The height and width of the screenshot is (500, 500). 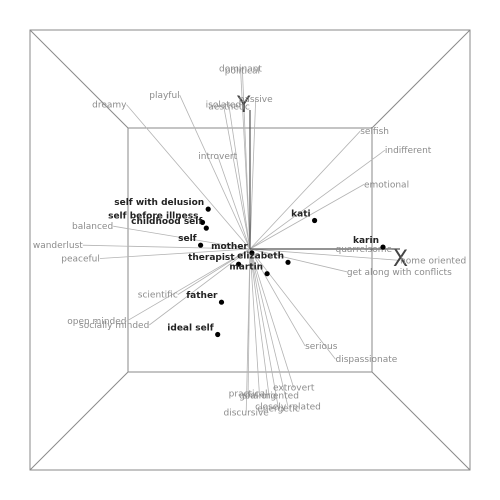 What do you see at coordinates (239, 264) in the screenshot?
I see `element-point-therapist` at bounding box center [239, 264].